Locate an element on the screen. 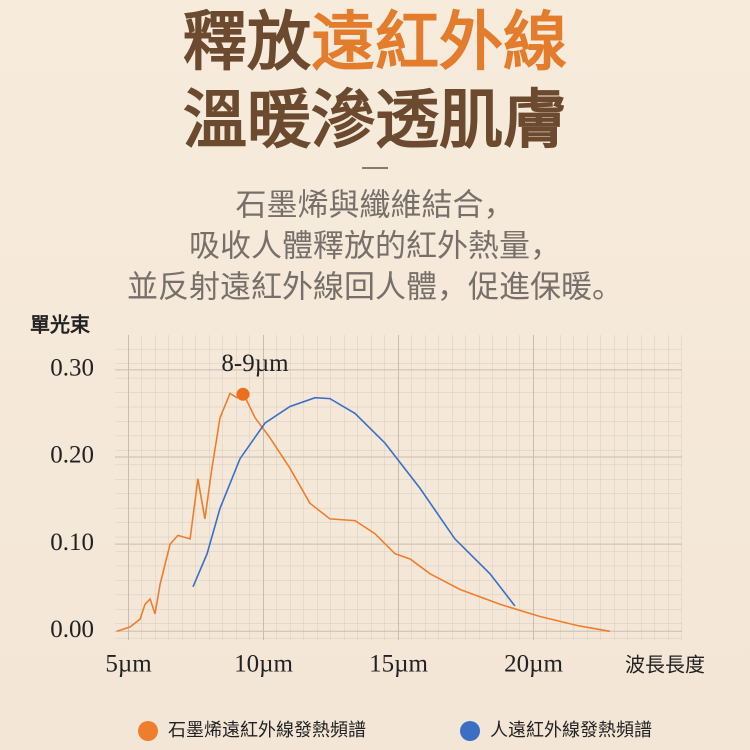 The height and width of the screenshot is (750, 750). x-tick-label: 10µm is located at coordinates (263, 664).